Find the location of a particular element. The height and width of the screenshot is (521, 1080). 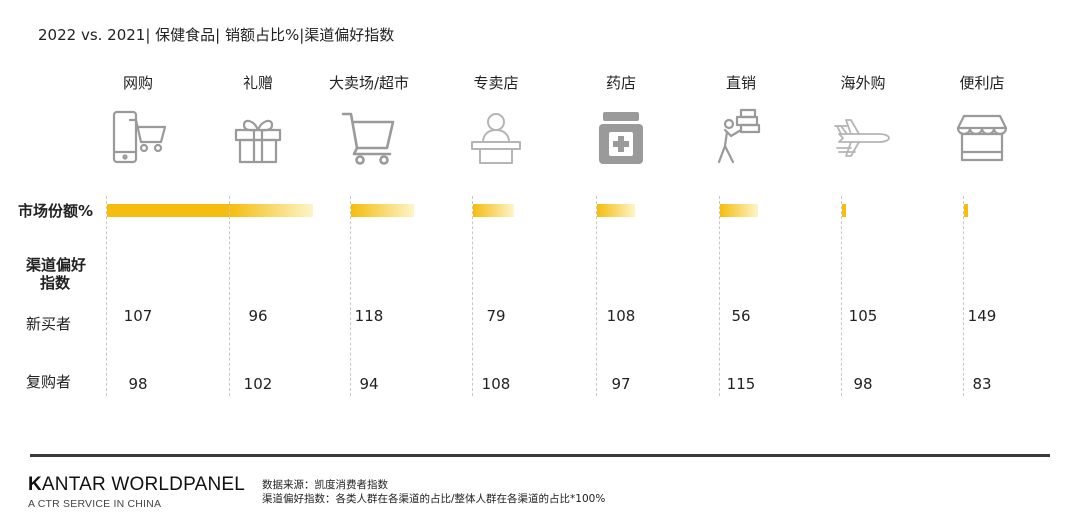

delivery-person-icon is located at coordinates (741, 137).